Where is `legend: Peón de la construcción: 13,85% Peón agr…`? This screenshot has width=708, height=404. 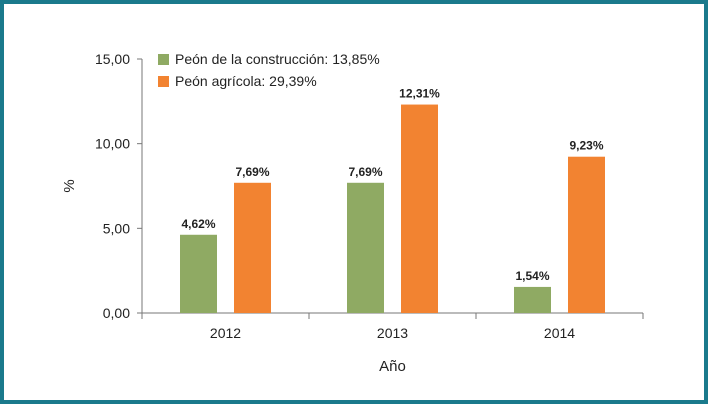 legend: Peón de la construcción: 13,85% Peón agr… is located at coordinates (269, 70).